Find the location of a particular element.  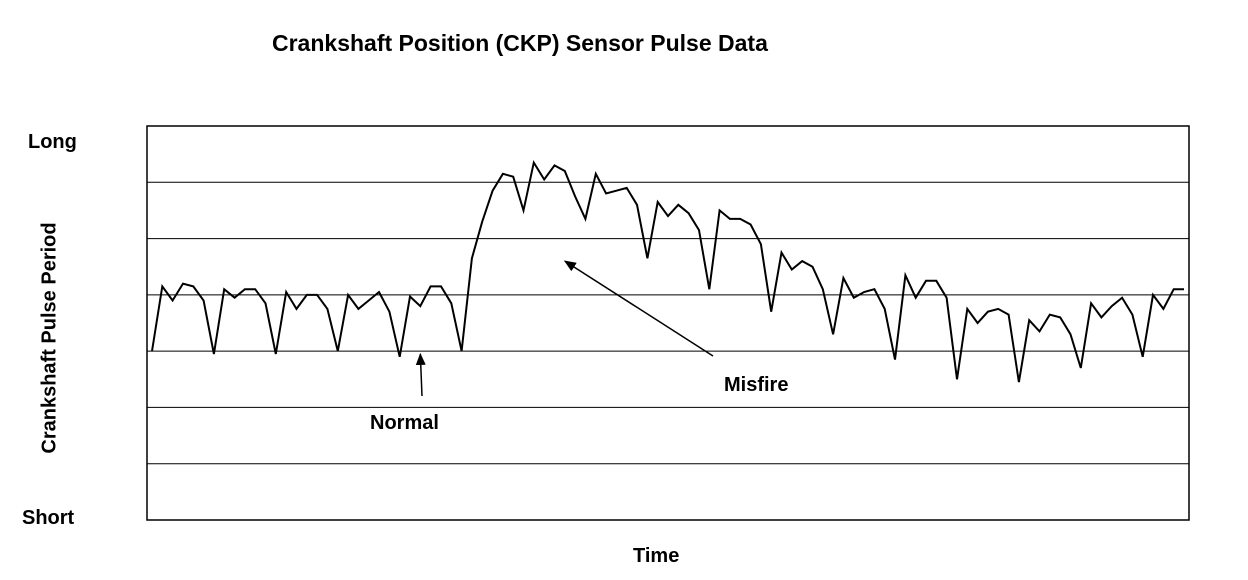

normal-arrow is located at coordinates (420, 374).